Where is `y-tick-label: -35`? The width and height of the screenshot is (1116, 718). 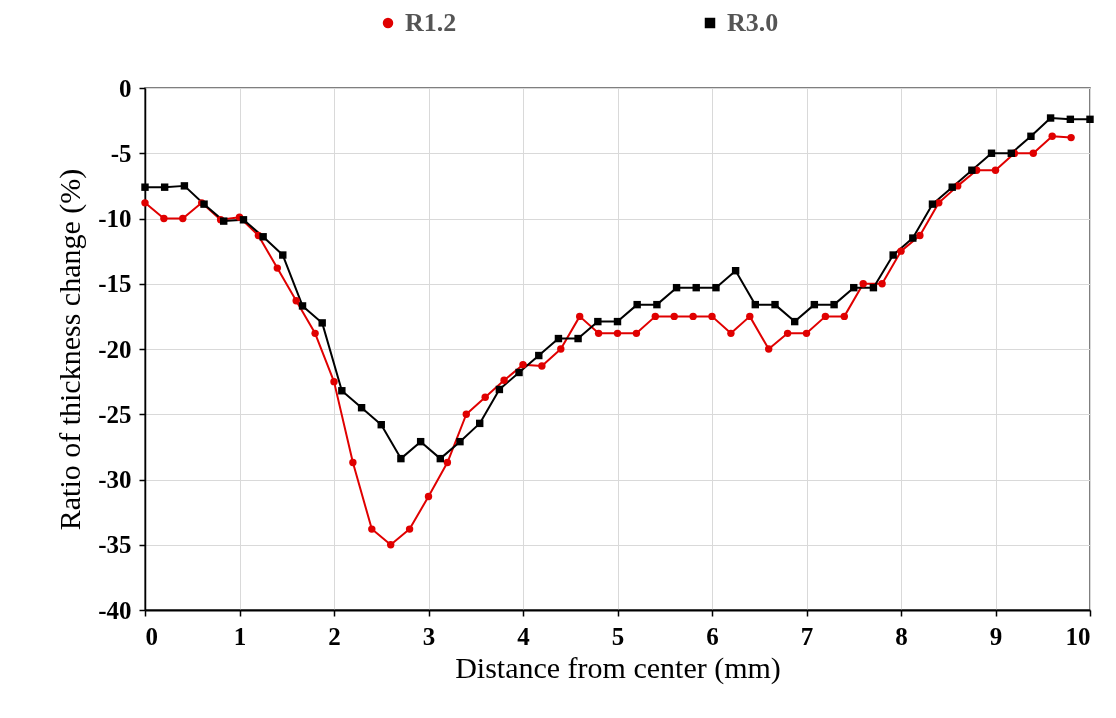 y-tick-label: -35 is located at coordinates (115, 545).